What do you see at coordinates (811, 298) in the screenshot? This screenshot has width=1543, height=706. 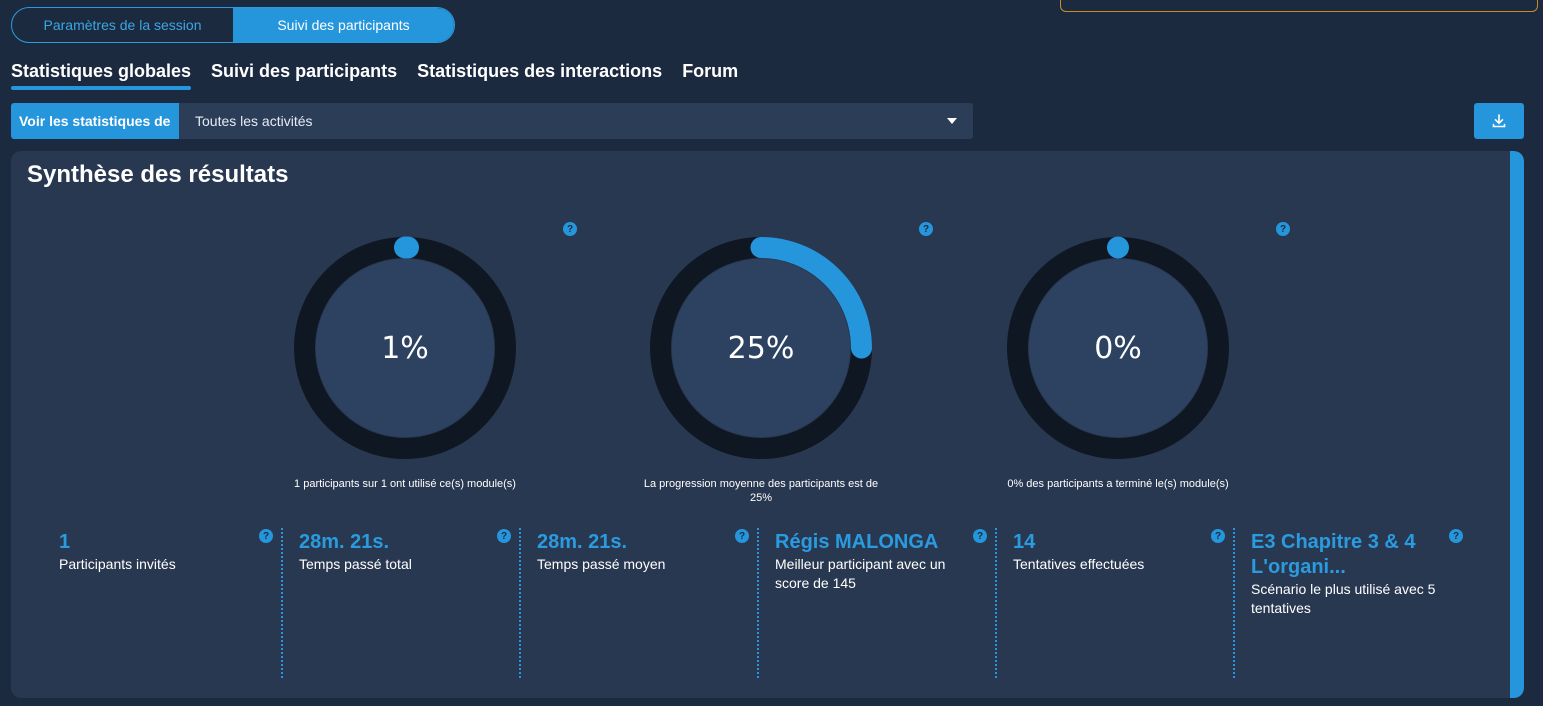 I see `gauge-progress-arc` at bounding box center [811, 298].